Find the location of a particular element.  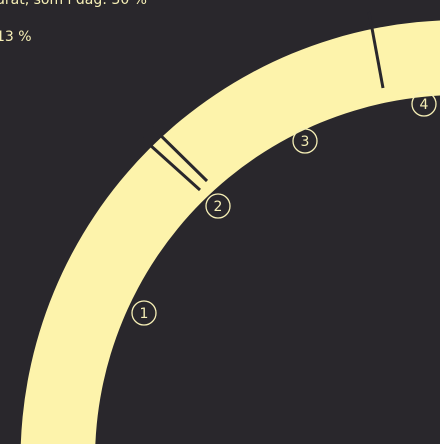

marker-label: 3 is located at coordinates (305, 142).